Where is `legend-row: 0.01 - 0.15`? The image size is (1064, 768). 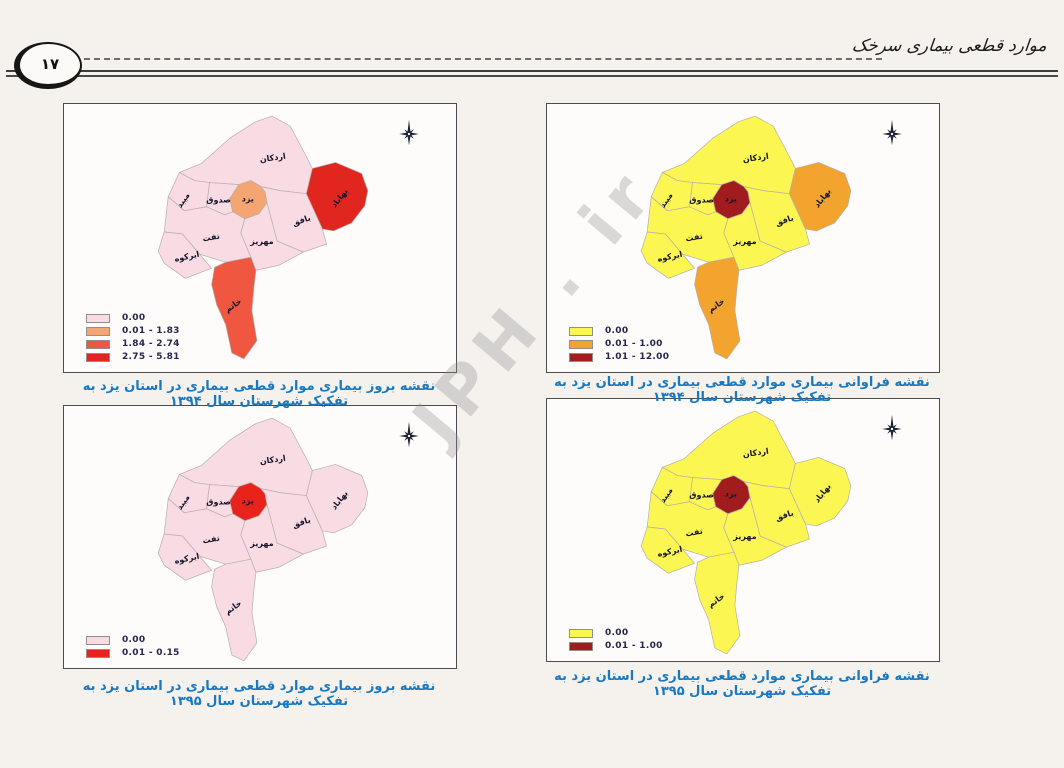
legend-row: 0.01 - 0.15 is located at coordinates (133, 653).